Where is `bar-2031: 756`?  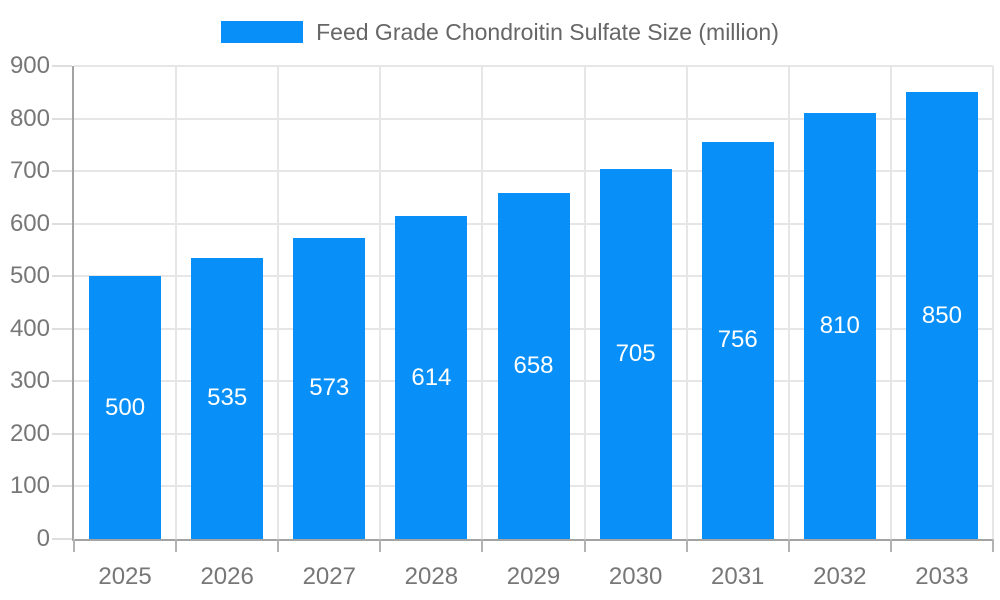 bar-2031: 756 is located at coordinates (737, 340).